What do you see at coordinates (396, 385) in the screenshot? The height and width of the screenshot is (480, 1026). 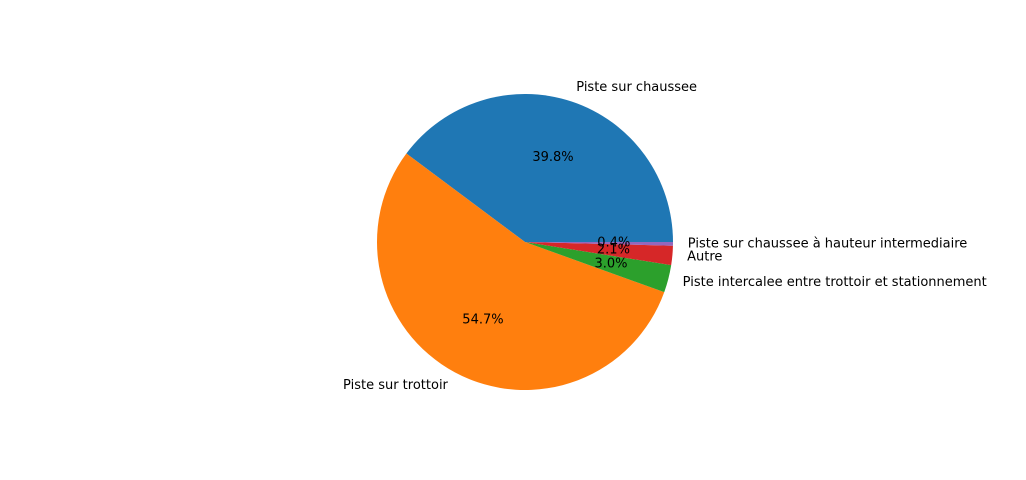 I see `slice-label-piste-sur-trottoir: Piste sur trottoir` at bounding box center [396, 385].